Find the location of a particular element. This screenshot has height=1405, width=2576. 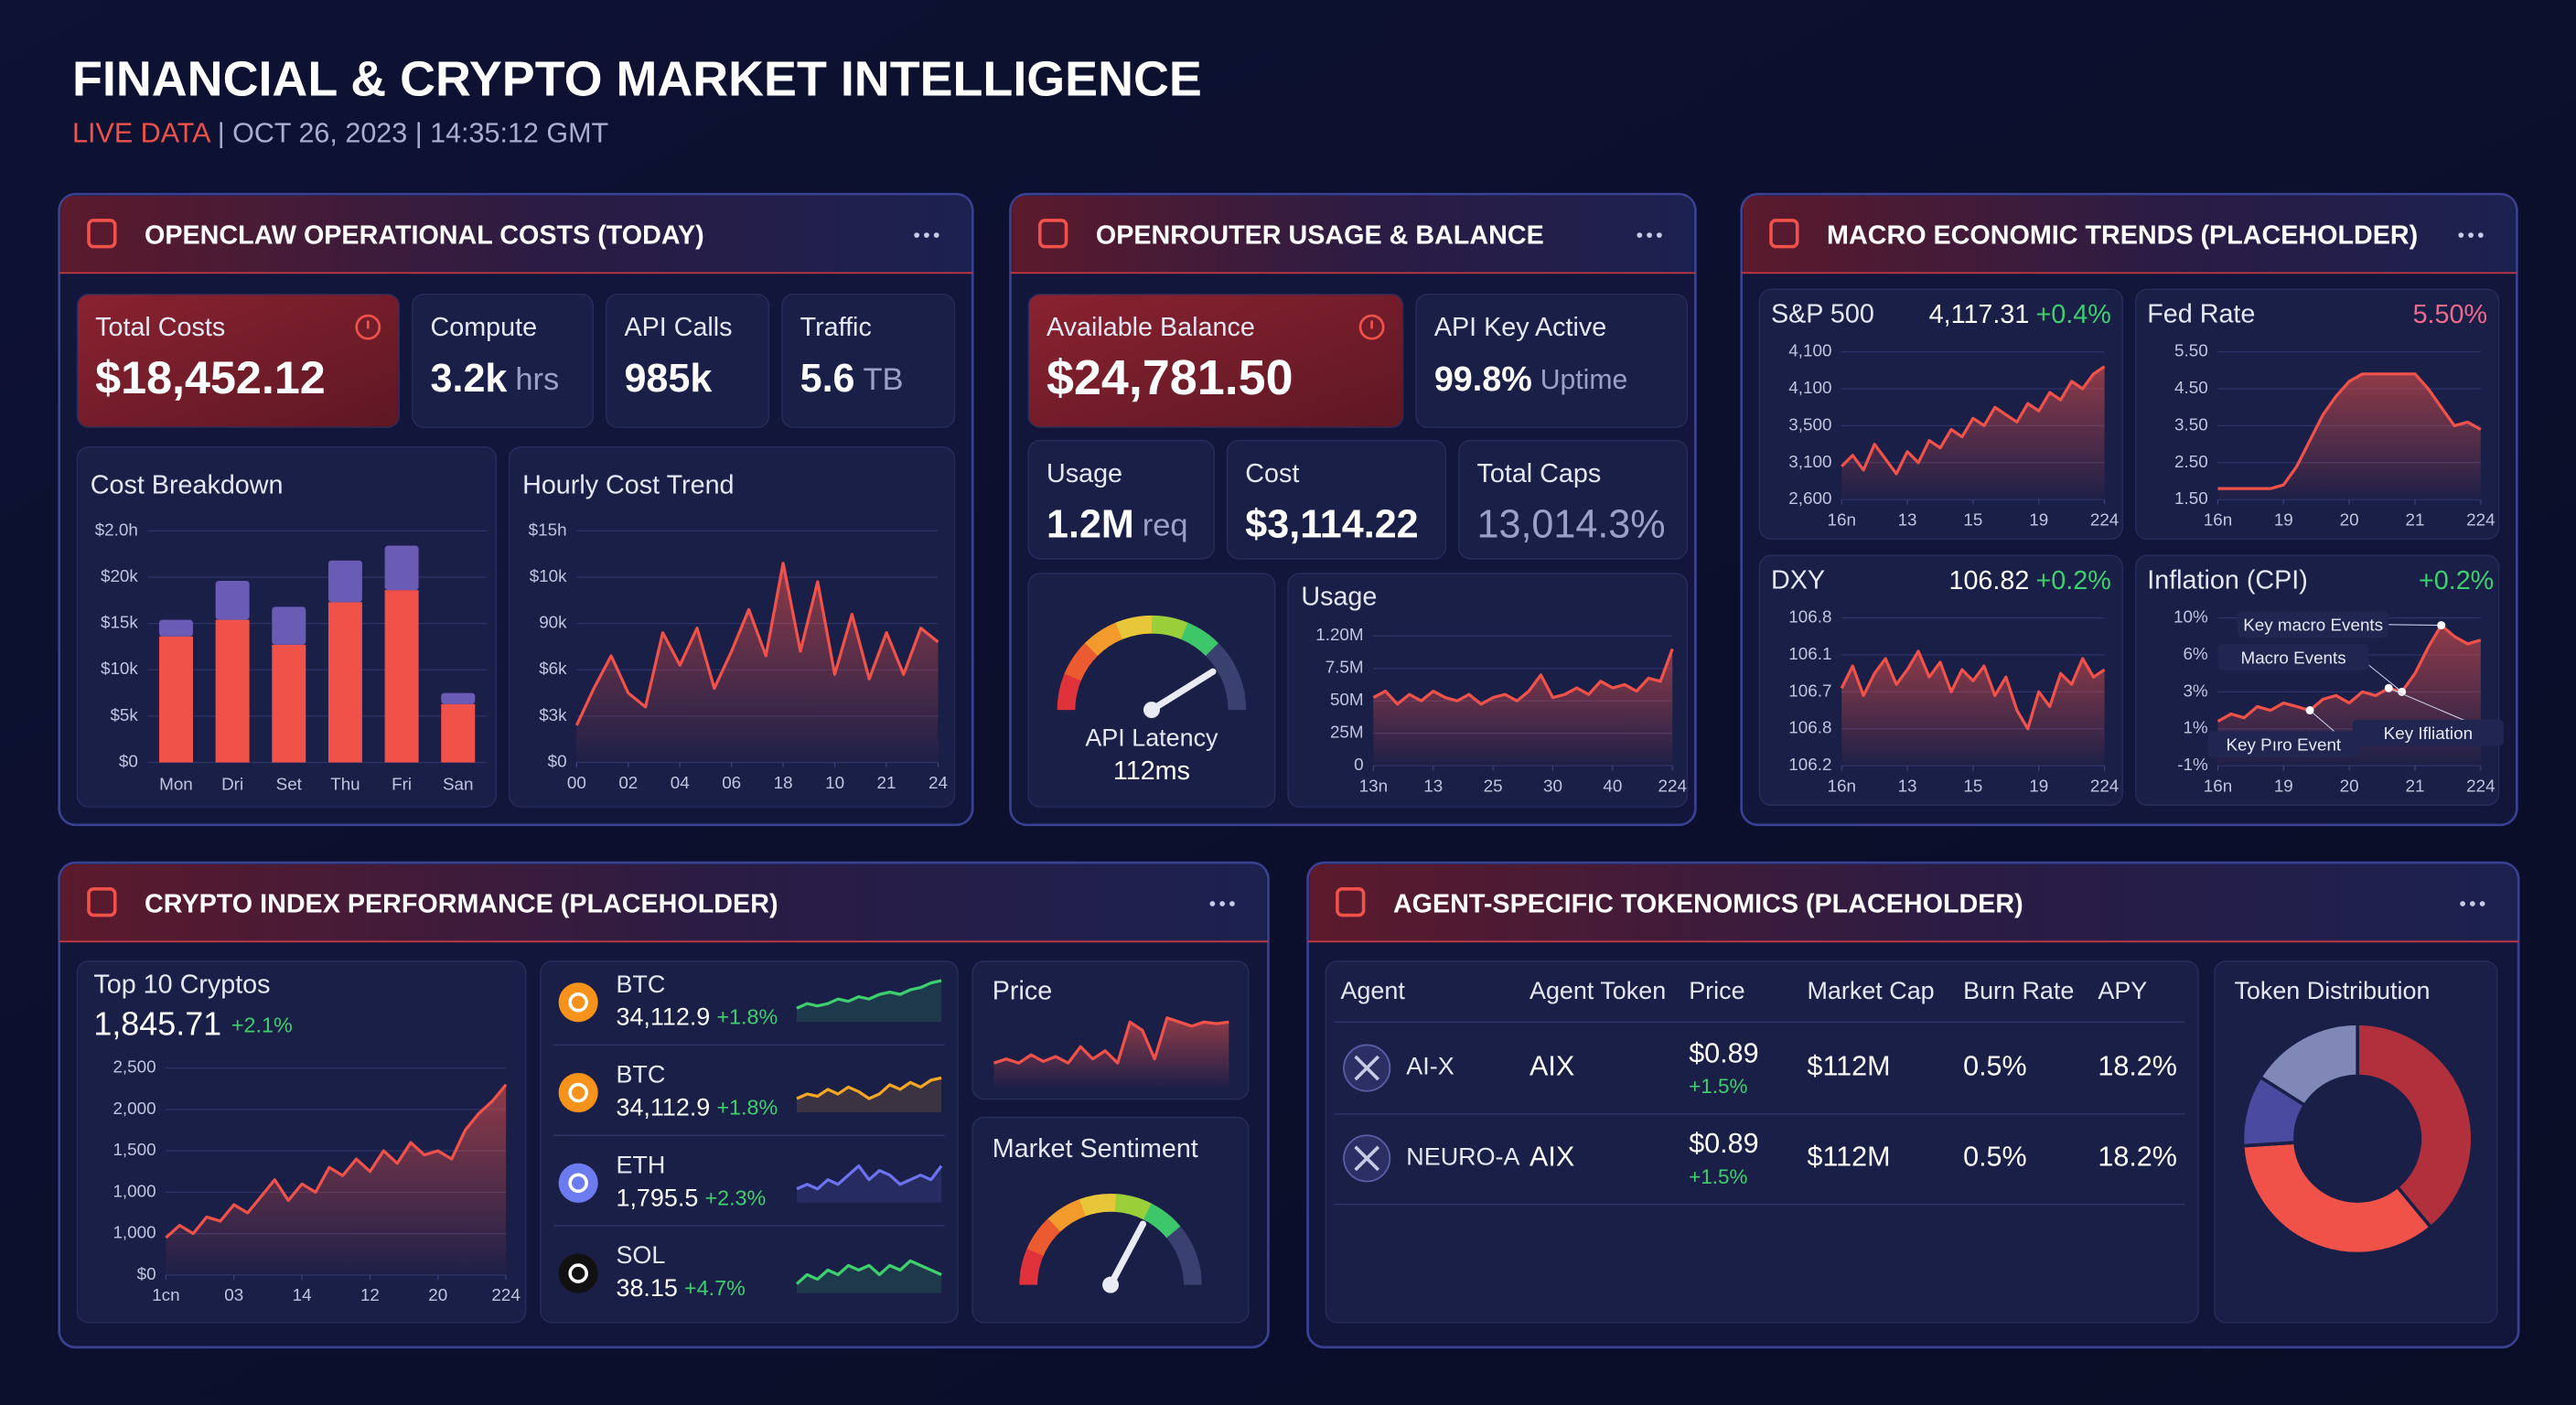

kpi-label: Traffic is located at coordinates (836, 327).